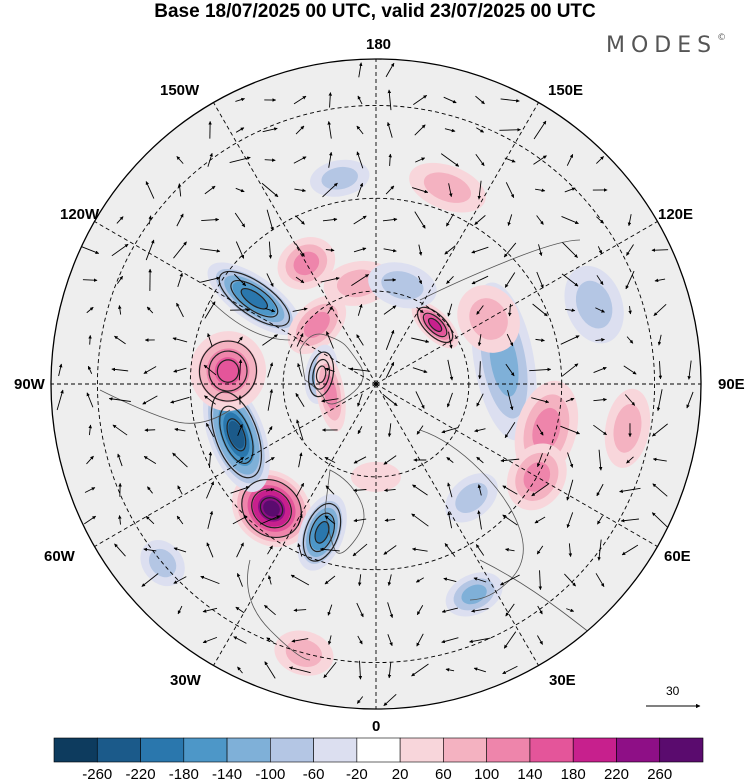  What do you see at coordinates (29, 384) in the screenshot?
I see `lon-label-90w: 90W` at bounding box center [29, 384].